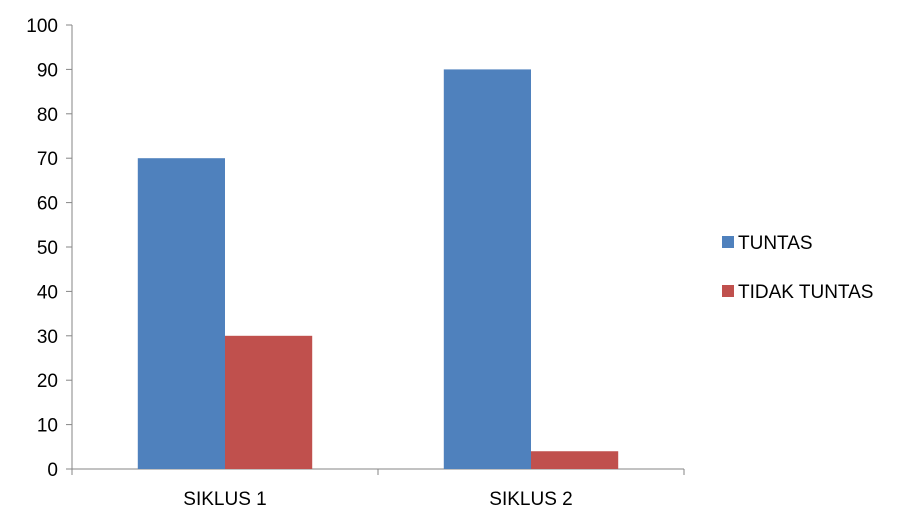  Describe the element at coordinates (42, 26) in the screenshot. I see `y-tick-label: 100` at that location.